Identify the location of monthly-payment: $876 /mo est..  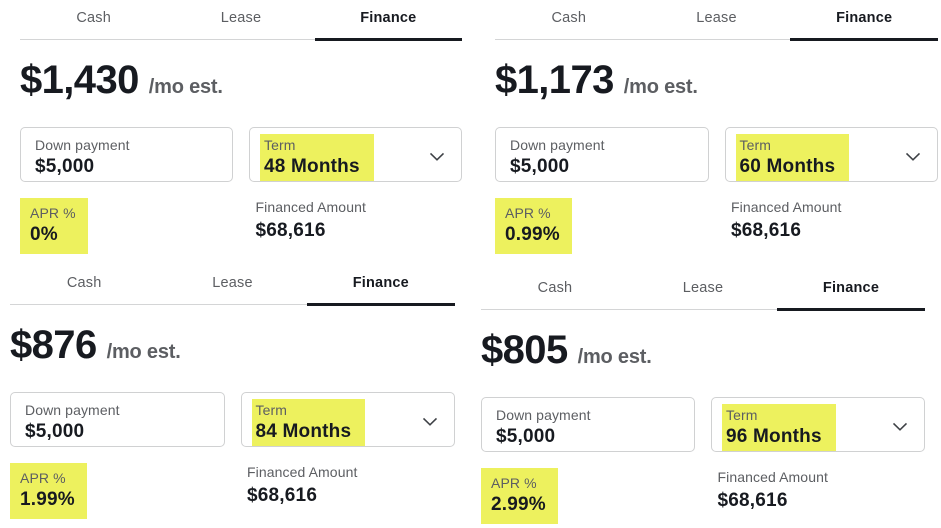
(232, 345).